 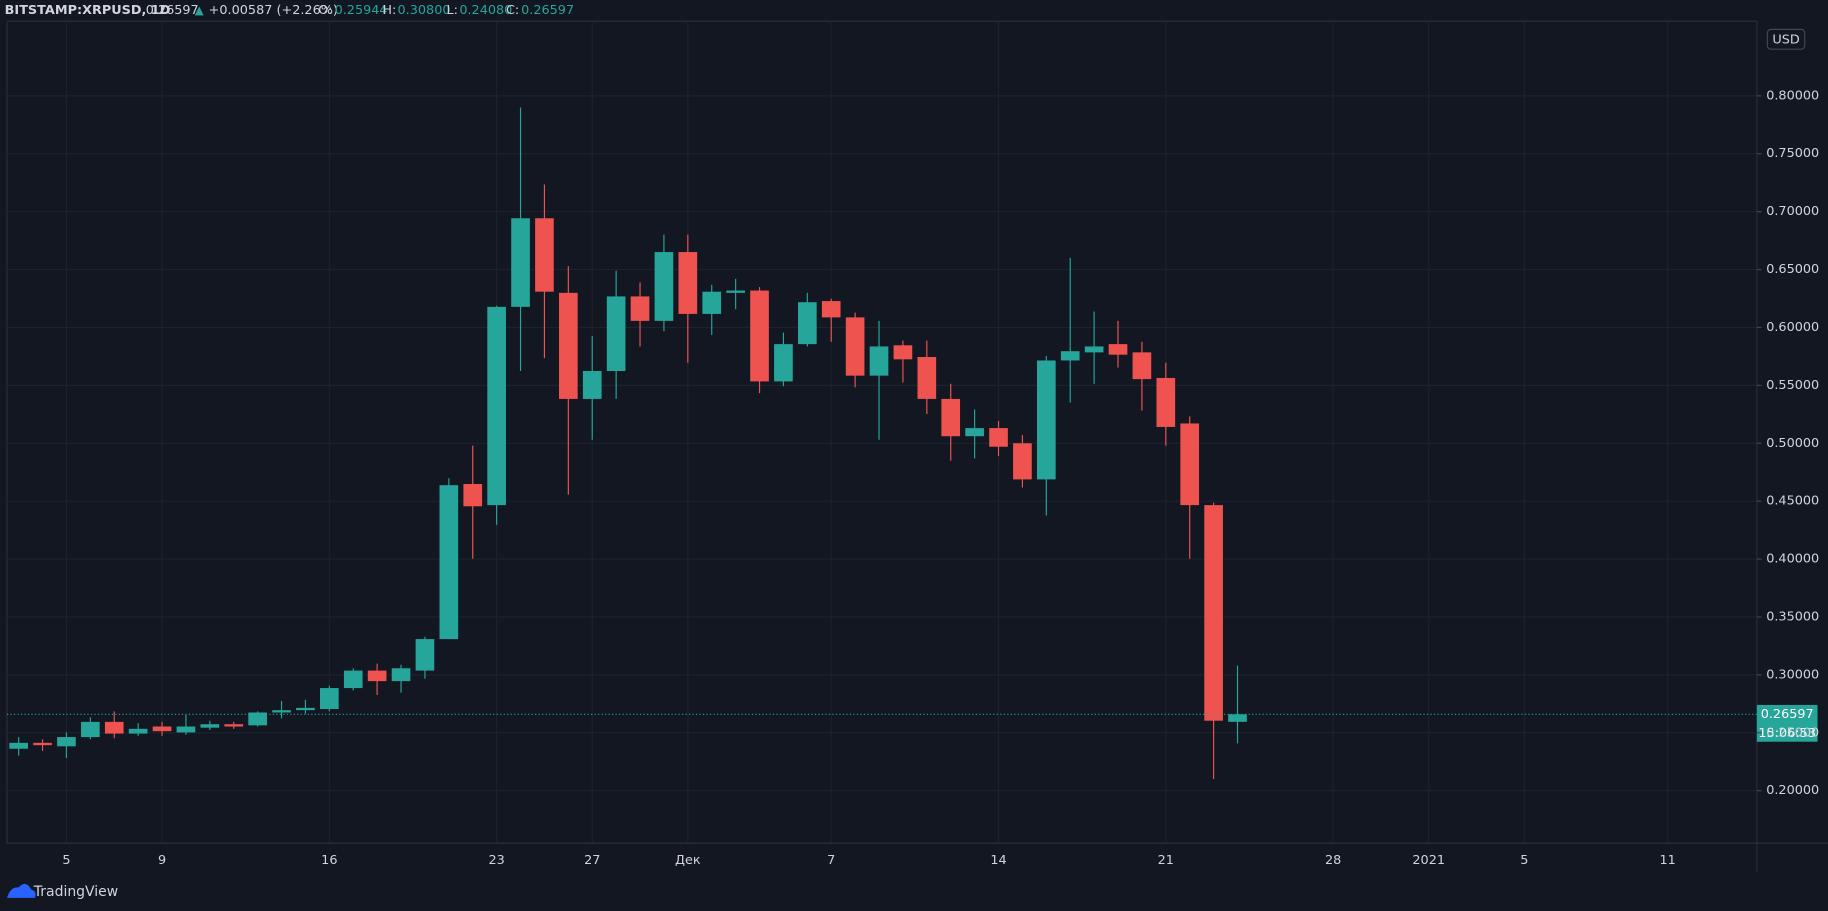 What do you see at coordinates (1792, 790) in the screenshot?
I see `y-tick-label: 0.20000` at bounding box center [1792, 790].